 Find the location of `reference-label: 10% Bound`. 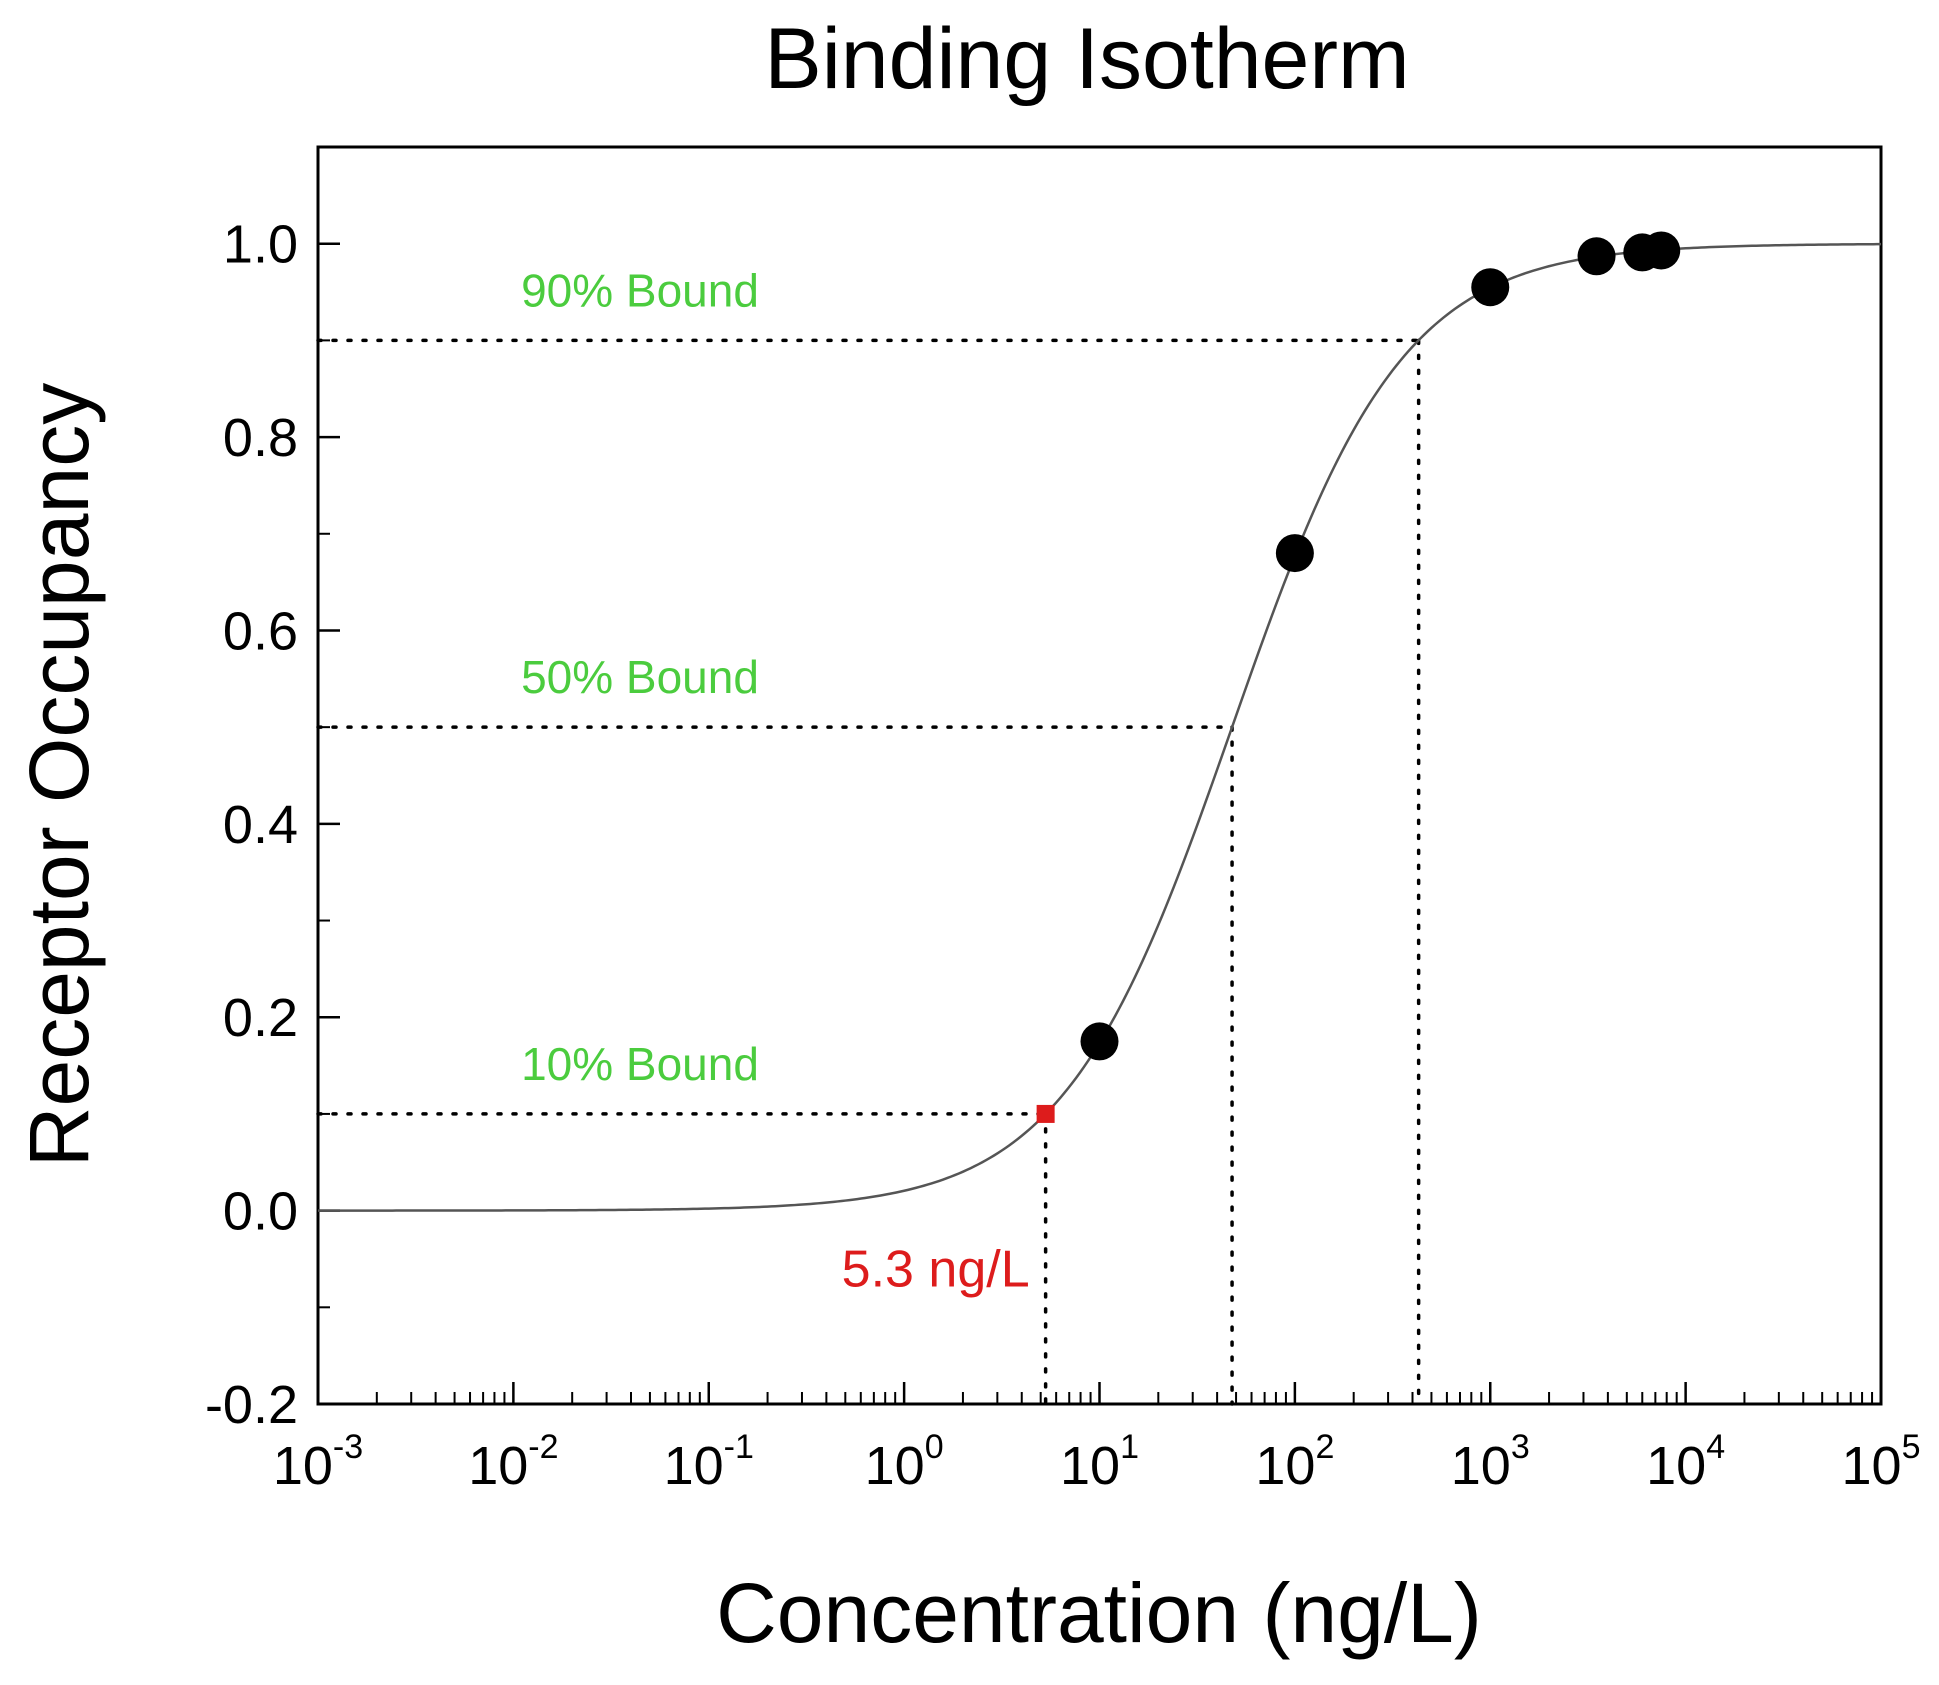

reference-label: 10% Bound is located at coordinates (640, 1064).